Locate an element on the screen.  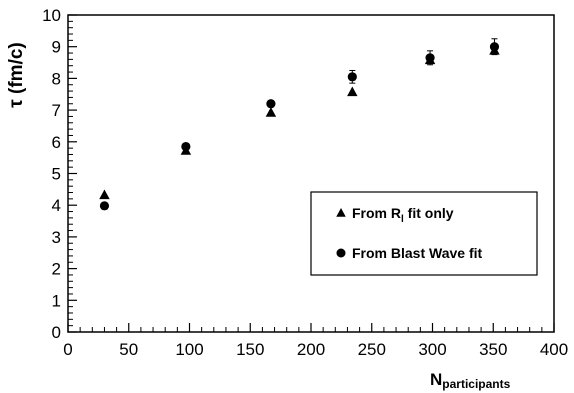
x-axis-title-main: N is located at coordinates (436, 379).